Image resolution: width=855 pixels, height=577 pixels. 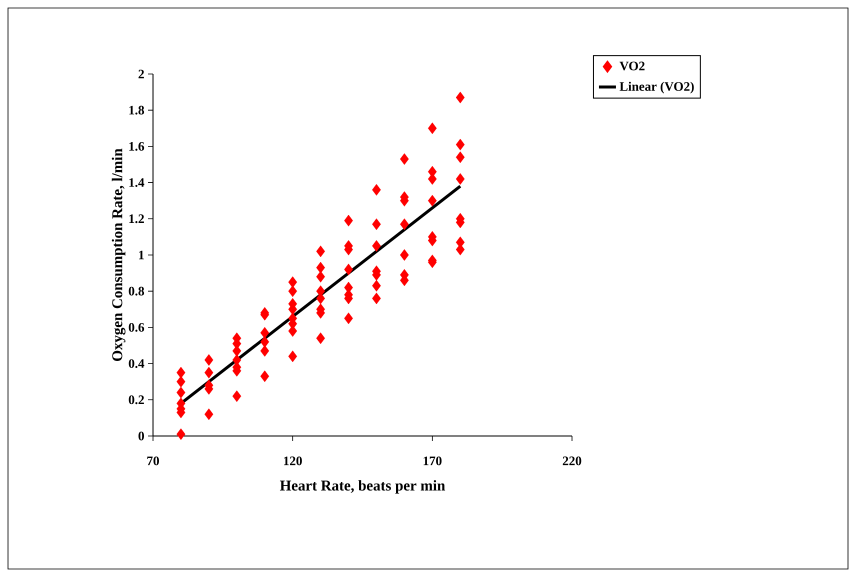 I want to click on y-tick-label: 0, so click(x=141, y=436).